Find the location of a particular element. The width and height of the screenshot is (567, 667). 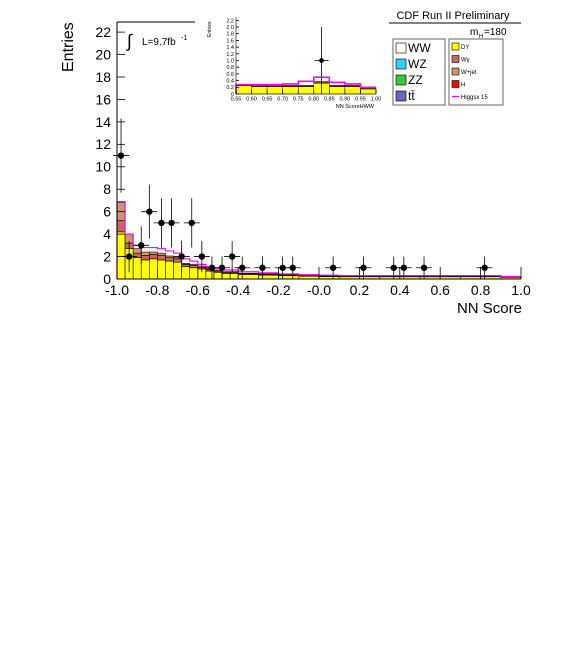

main-ytick-label-10: 20 is located at coordinates (103, 54).